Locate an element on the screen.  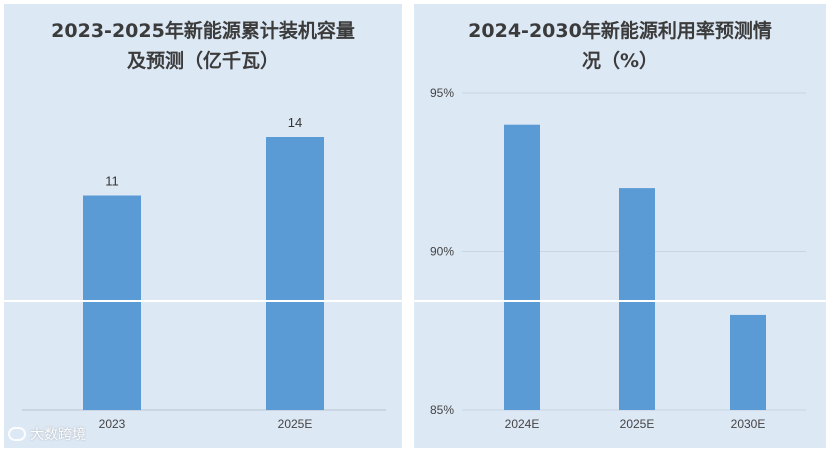
chart-title: 2023-2025年新能源累计装机容量及预测（亿千瓦） is located at coordinates (203, 46).